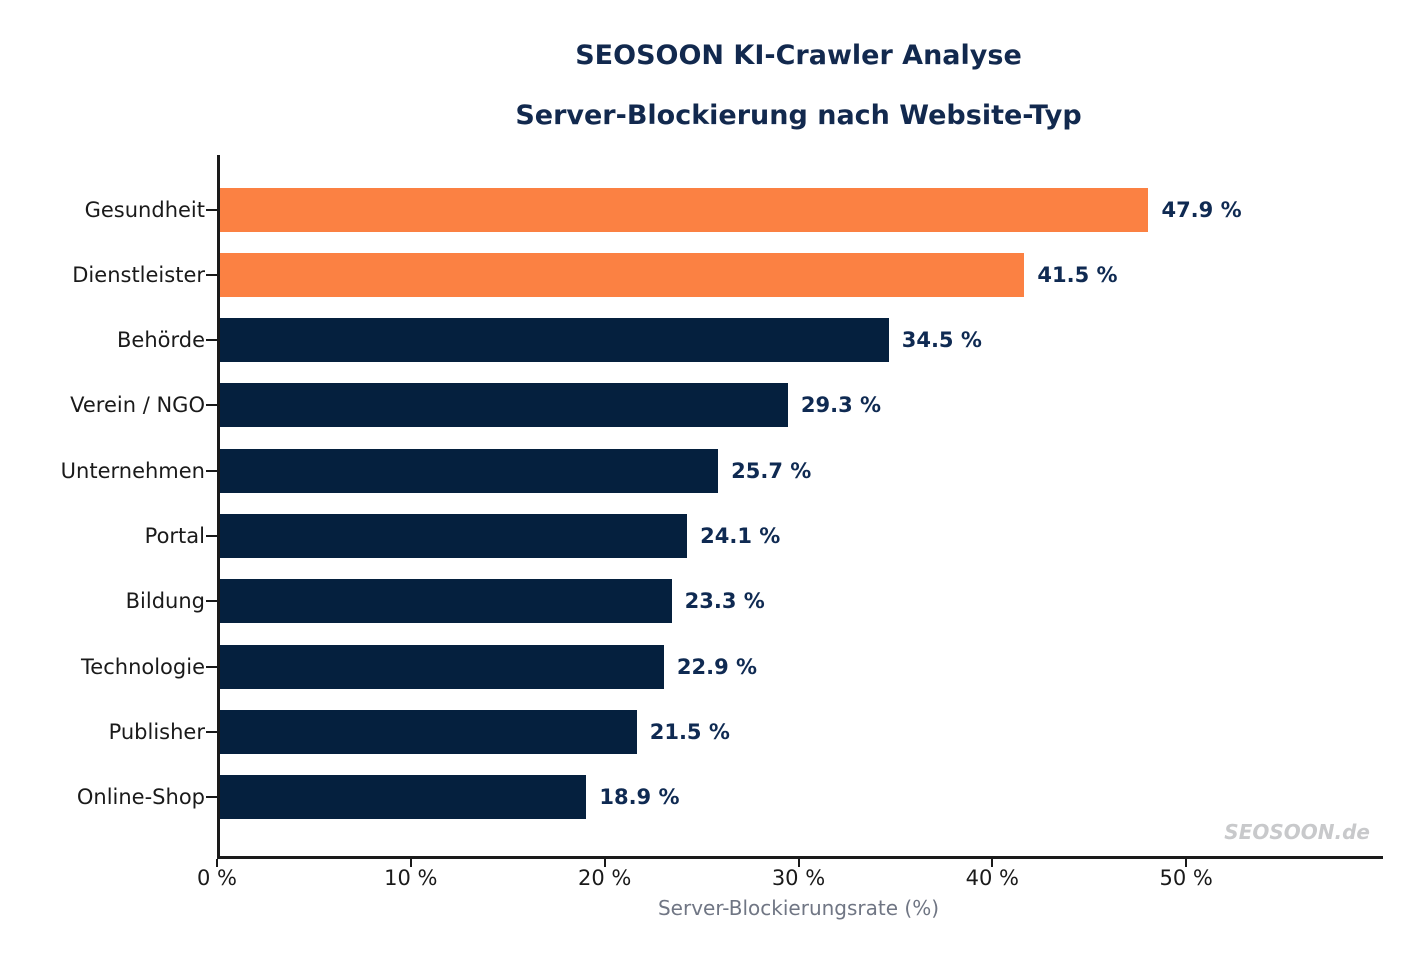  Describe the element at coordinates (211, 470) in the screenshot. I see `y-tick-unternehmen` at that location.